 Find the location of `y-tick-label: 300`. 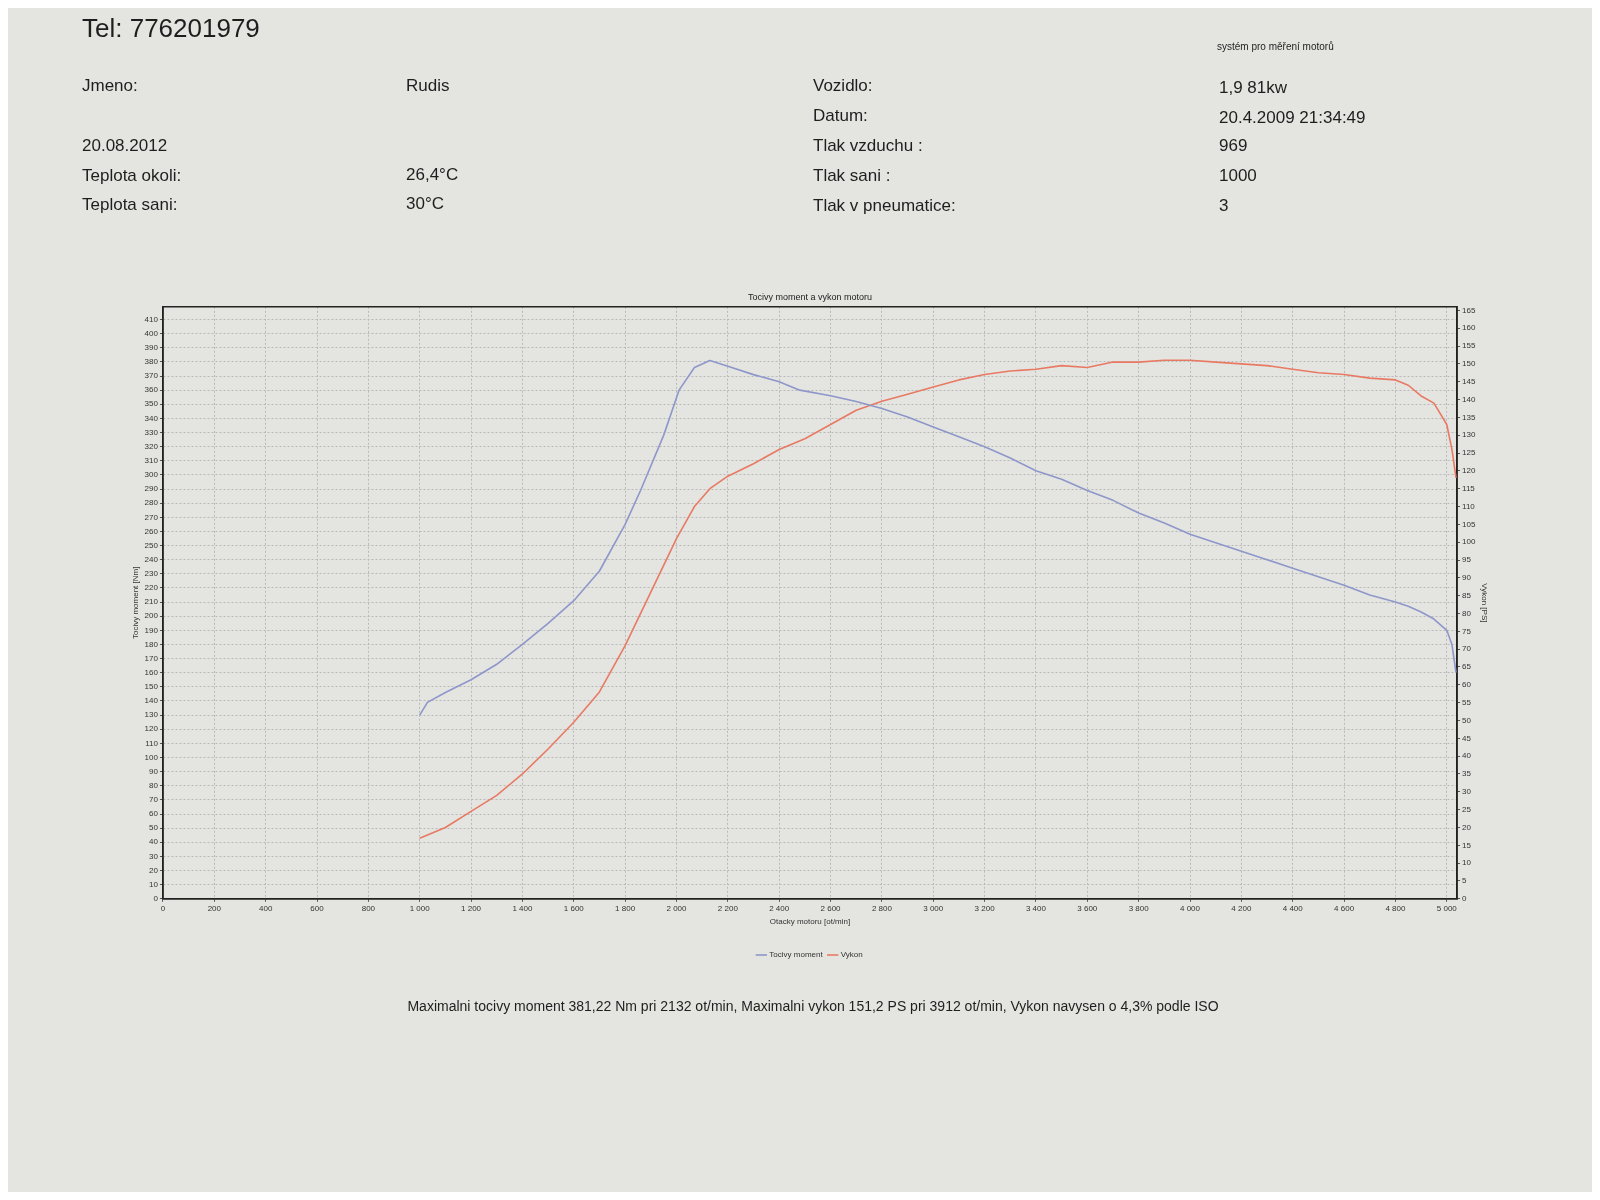

y-tick-label: 300 is located at coordinates (151, 475).